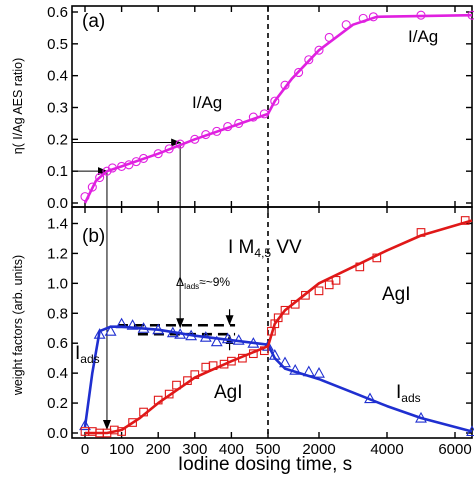 This screenshot has width=474, height=479. What do you see at coordinates (410, 398) in the screenshot?
I see `ads-label-right-sub: ads` at bounding box center [410, 398].